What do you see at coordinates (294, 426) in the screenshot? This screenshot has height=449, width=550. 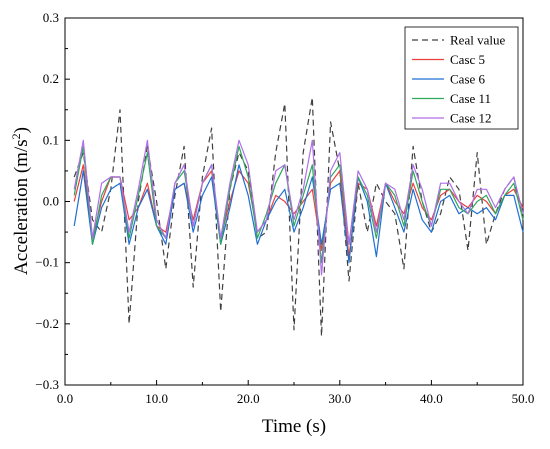 I see `x-axis-title: Time (s)` at bounding box center [294, 426].